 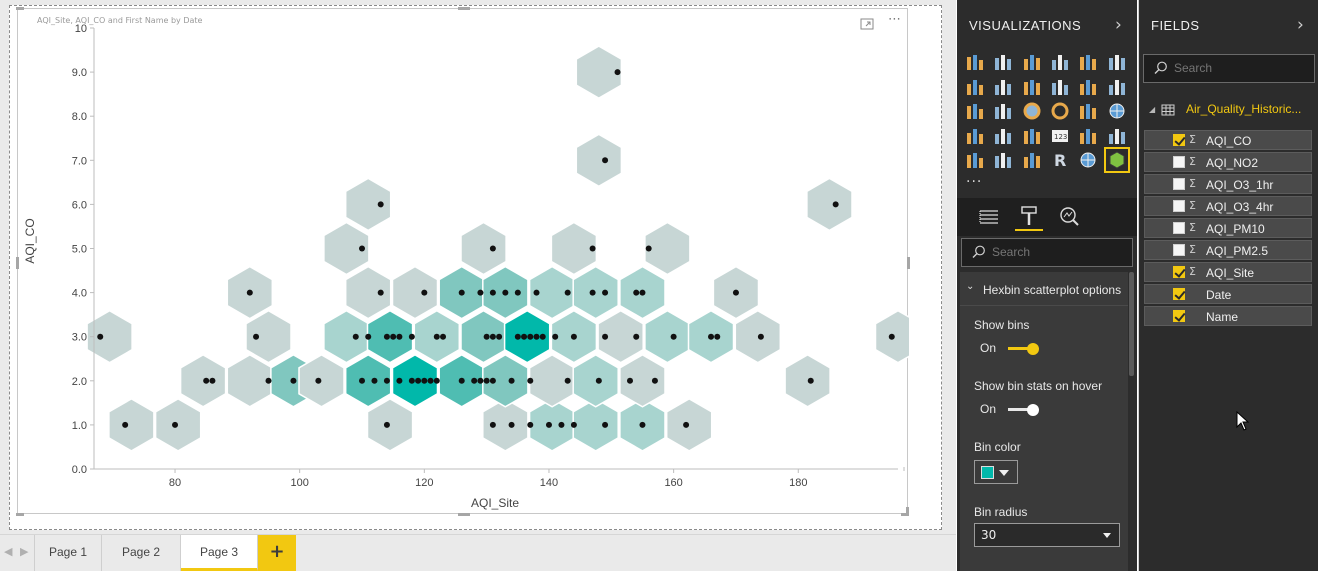 I want to click on field-item: Σ AQI_Site, so click(x=1228, y=272).